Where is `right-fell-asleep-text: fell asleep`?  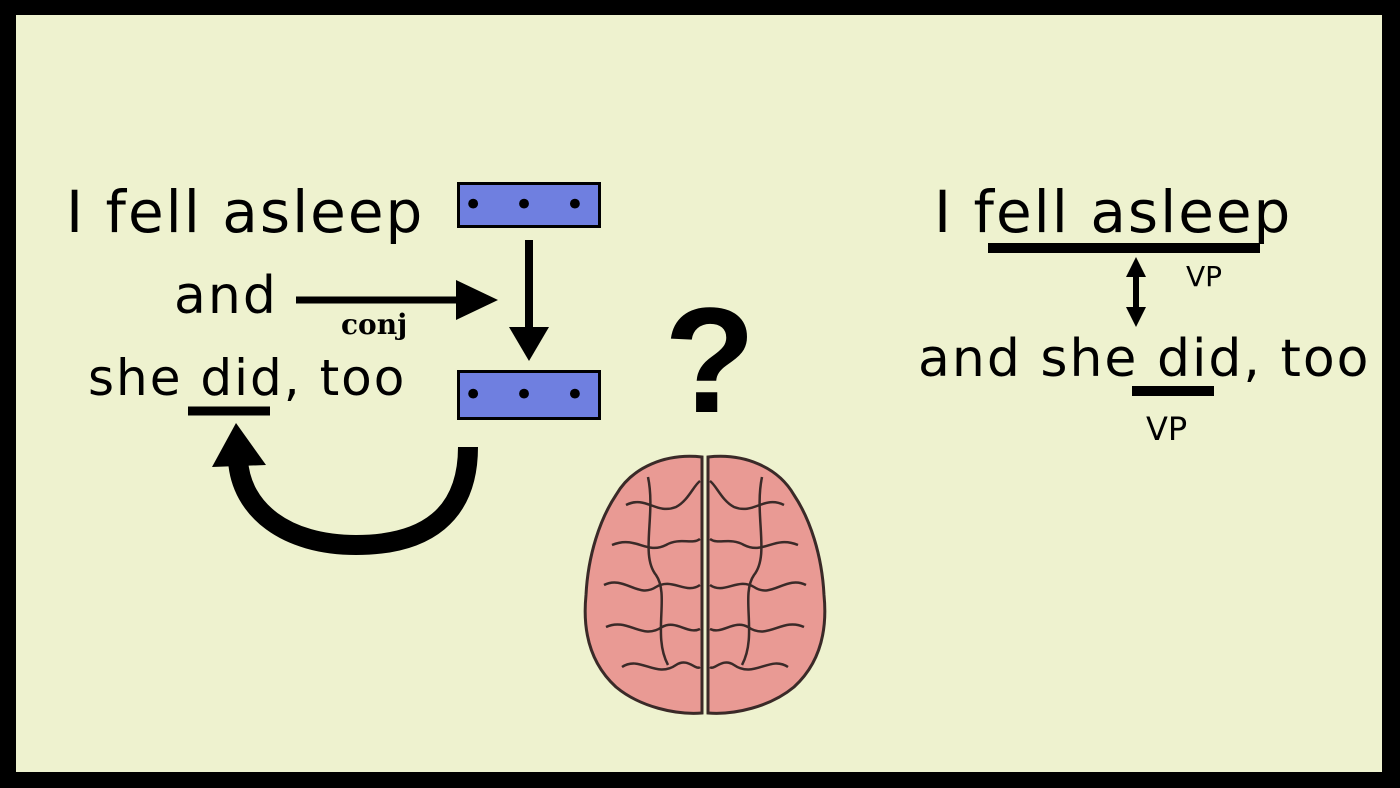
right-fell-asleep-text: fell asleep is located at coordinates (1133, 212).